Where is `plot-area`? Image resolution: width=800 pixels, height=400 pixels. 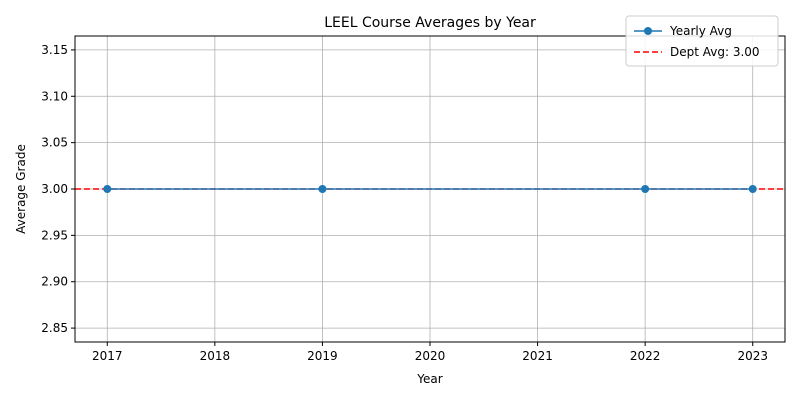
plot-area is located at coordinates (430, 189).